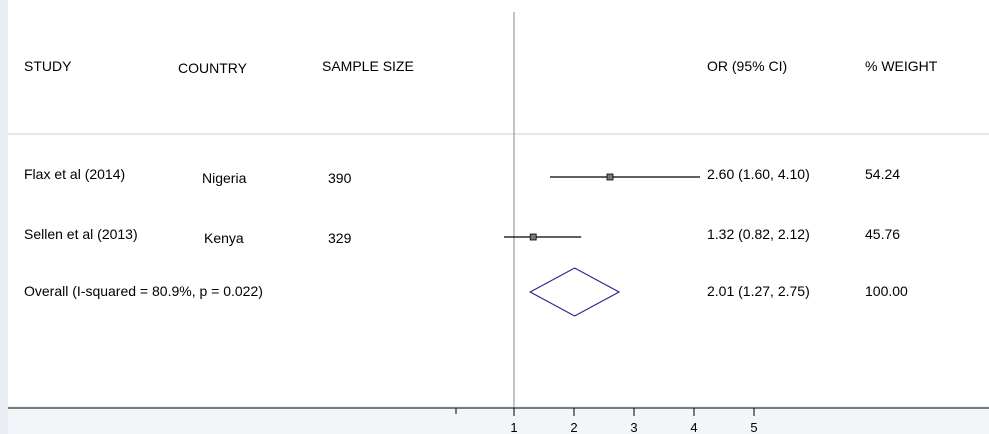  I want to click on study-name: Flax et al (2014), so click(74, 174).